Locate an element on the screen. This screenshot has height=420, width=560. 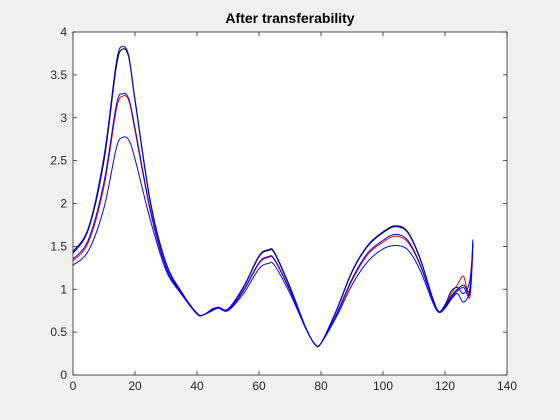
y-tick-label: 4 is located at coordinates (63, 32).